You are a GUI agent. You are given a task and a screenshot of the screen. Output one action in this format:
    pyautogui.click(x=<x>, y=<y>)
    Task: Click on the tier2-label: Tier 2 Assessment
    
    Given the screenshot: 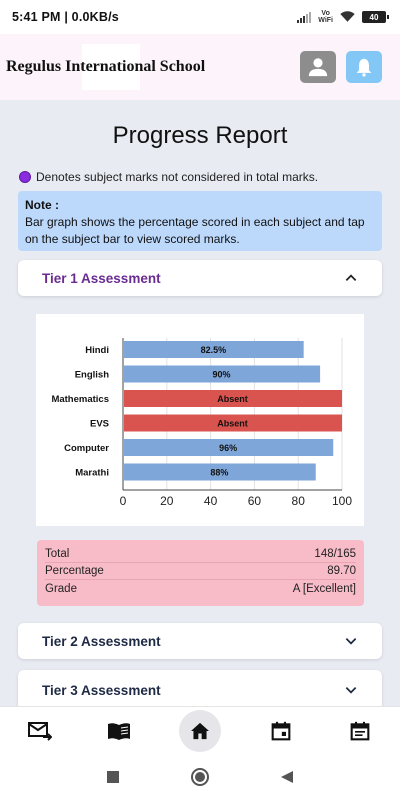 What is the action you would take?
    pyautogui.click(x=101, y=641)
    